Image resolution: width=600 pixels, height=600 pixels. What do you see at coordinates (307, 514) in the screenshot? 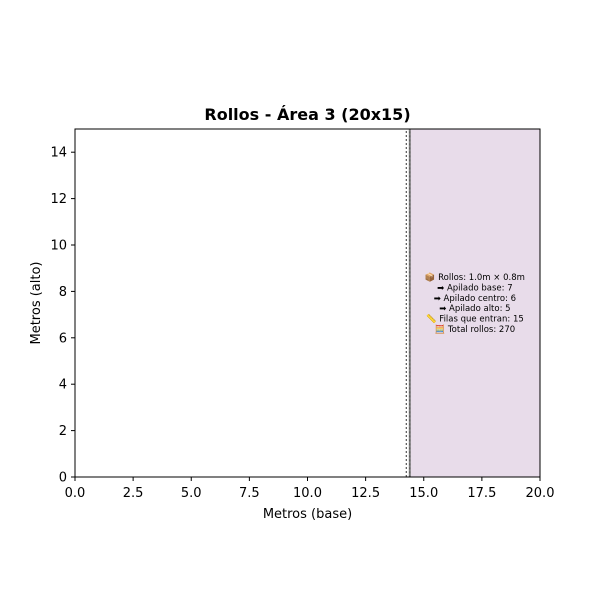
I see `x-axis-label: Metros (base)` at bounding box center [307, 514].